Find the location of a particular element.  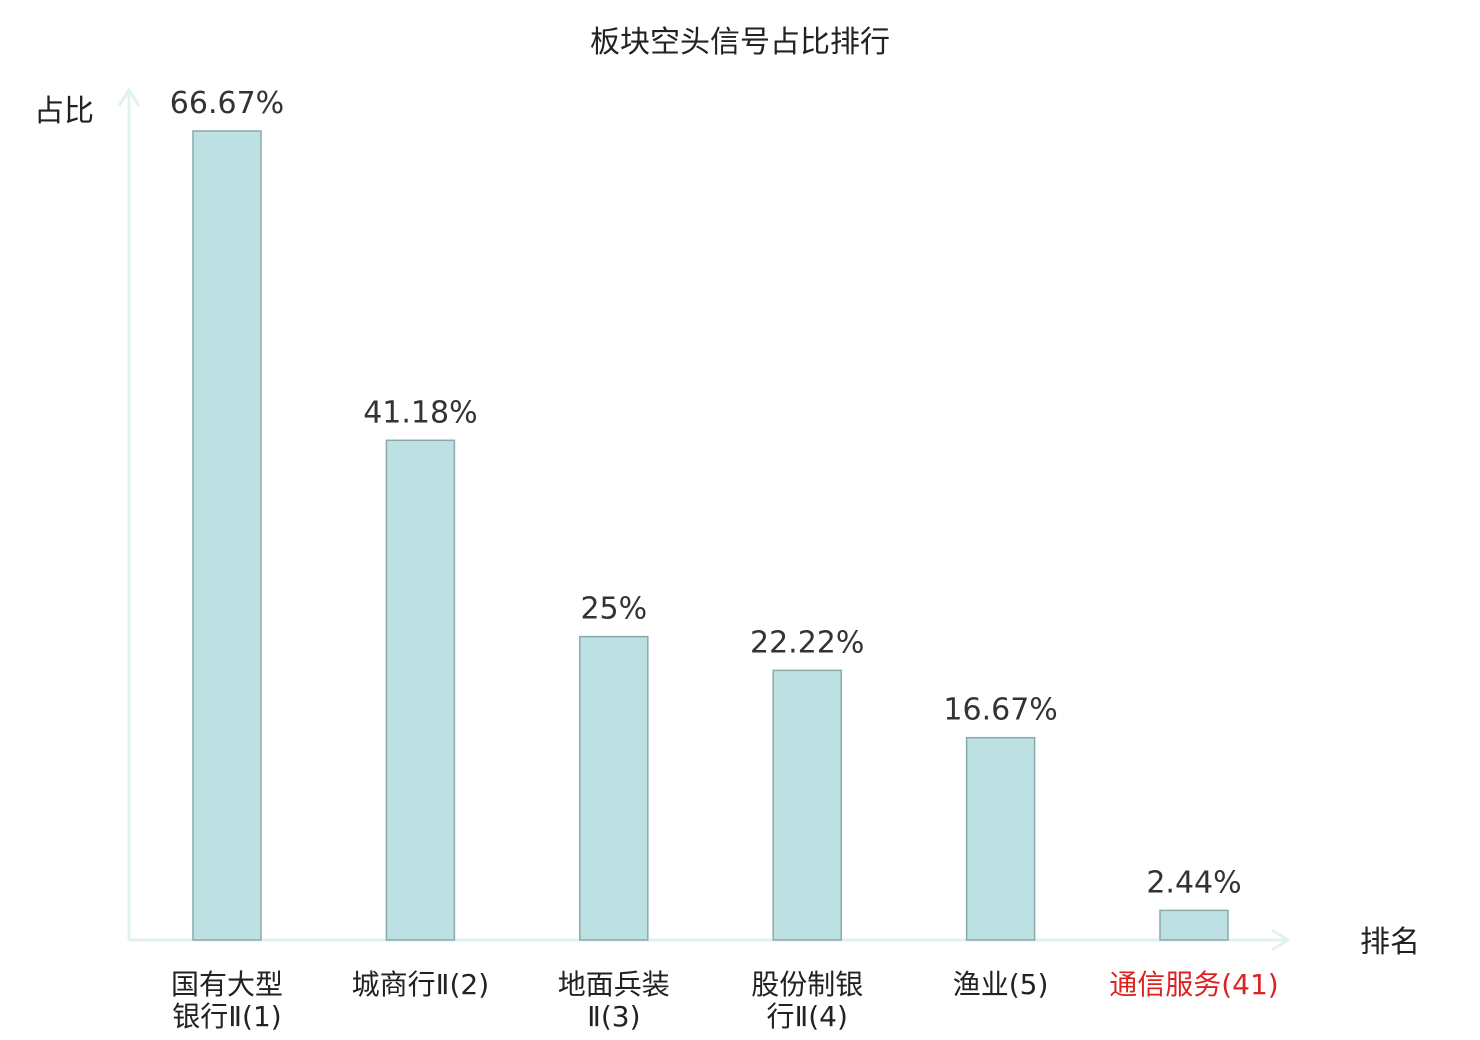

category-label-5: 渔业(5) is located at coordinates (1001, 984).